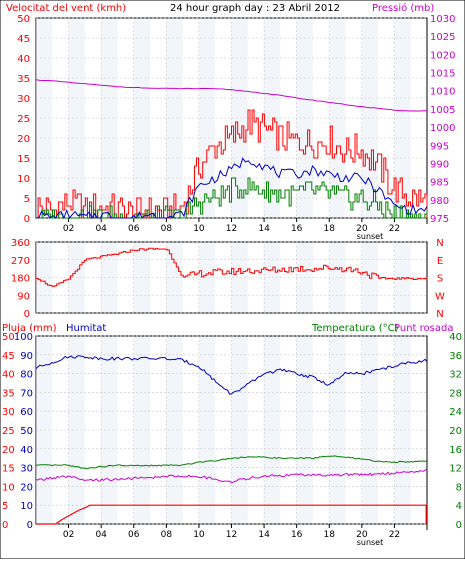 The width and height of the screenshot is (465, 563). I want to click on wind-xtick-label: 08, so click(167, 229).